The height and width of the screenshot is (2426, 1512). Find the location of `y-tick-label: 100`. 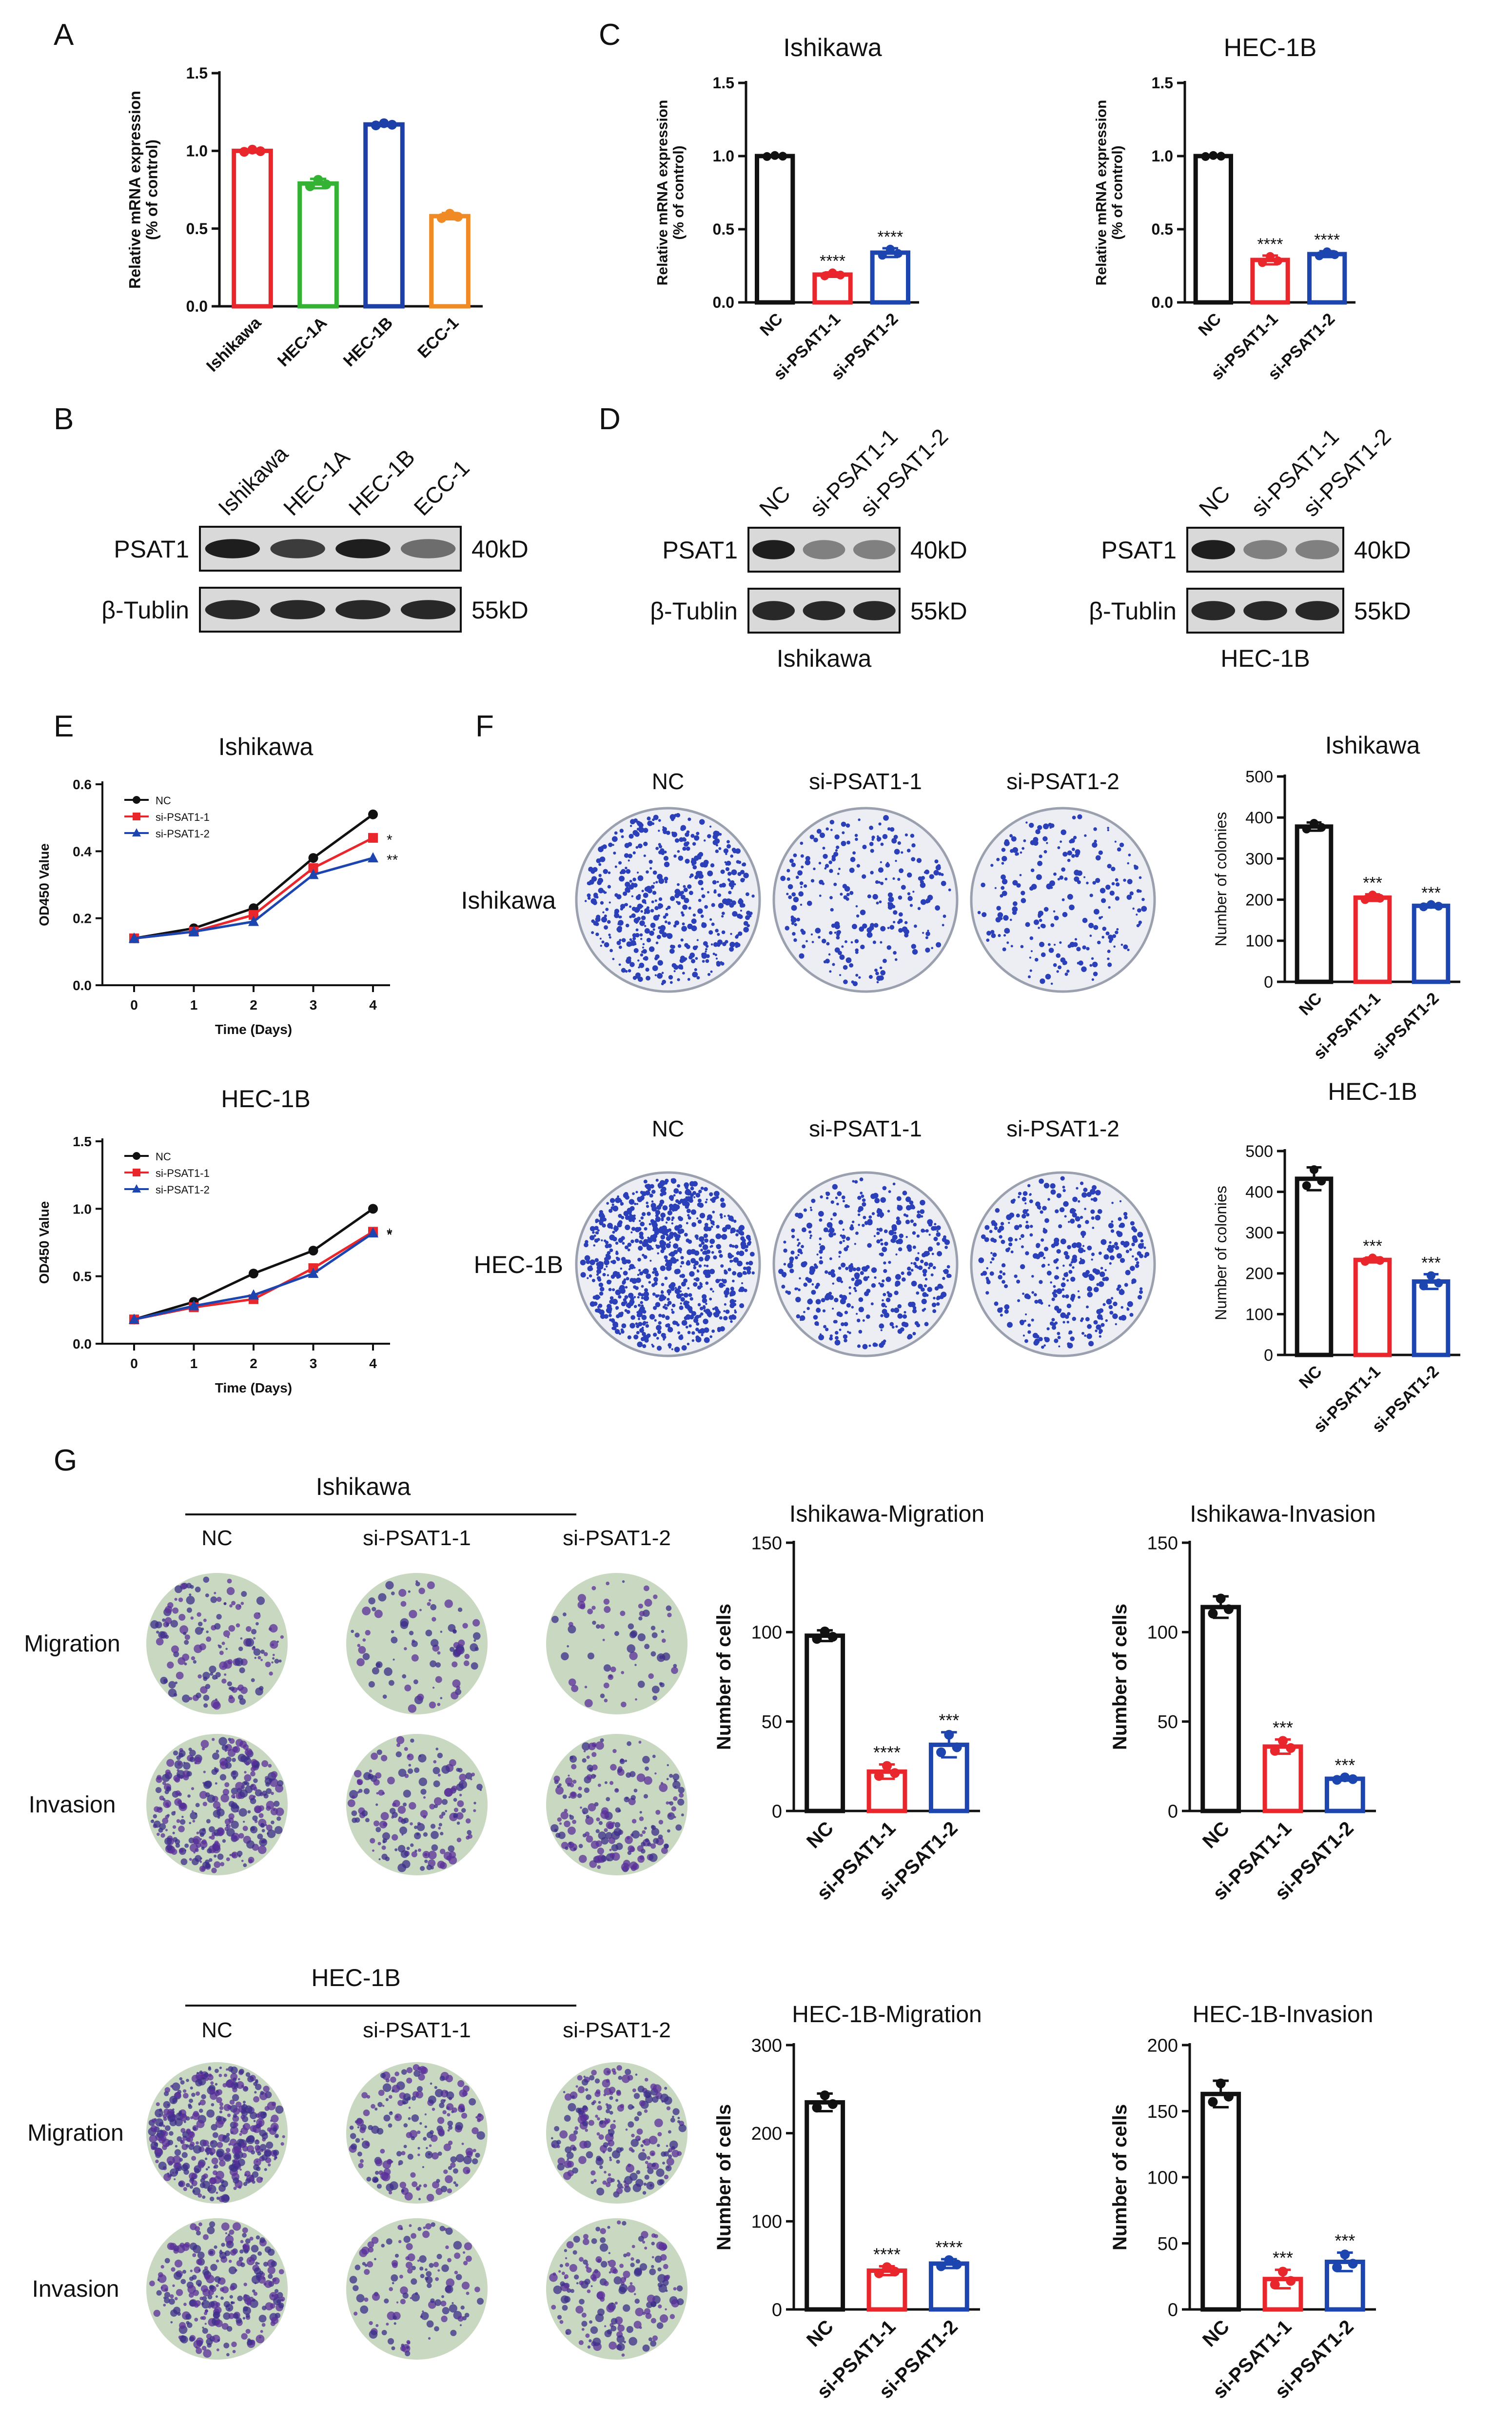

y-tick-label: 100 is located at coordinates (1163, 1633).